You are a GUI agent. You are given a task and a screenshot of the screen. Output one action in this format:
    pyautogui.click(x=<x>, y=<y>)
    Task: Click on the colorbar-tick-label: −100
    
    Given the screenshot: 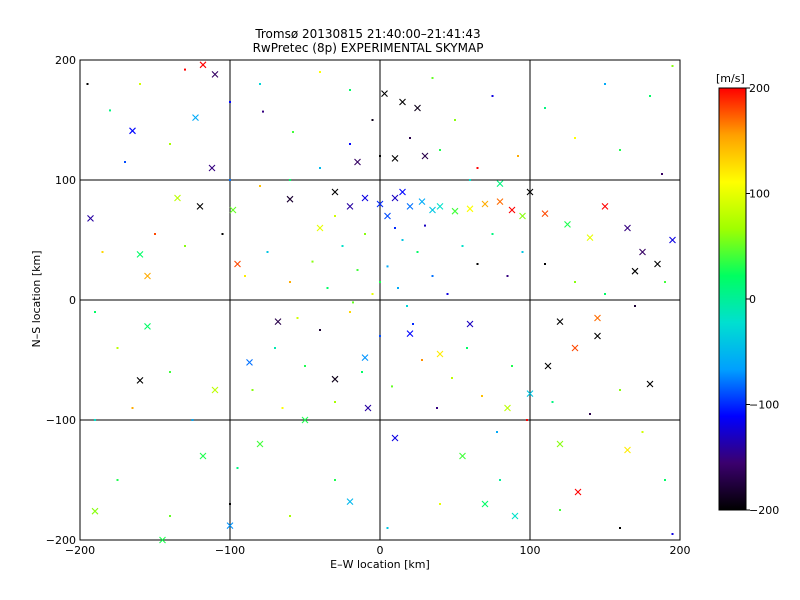 What is the action you would take?
    pyautogui.click(x=764, y=405)
    